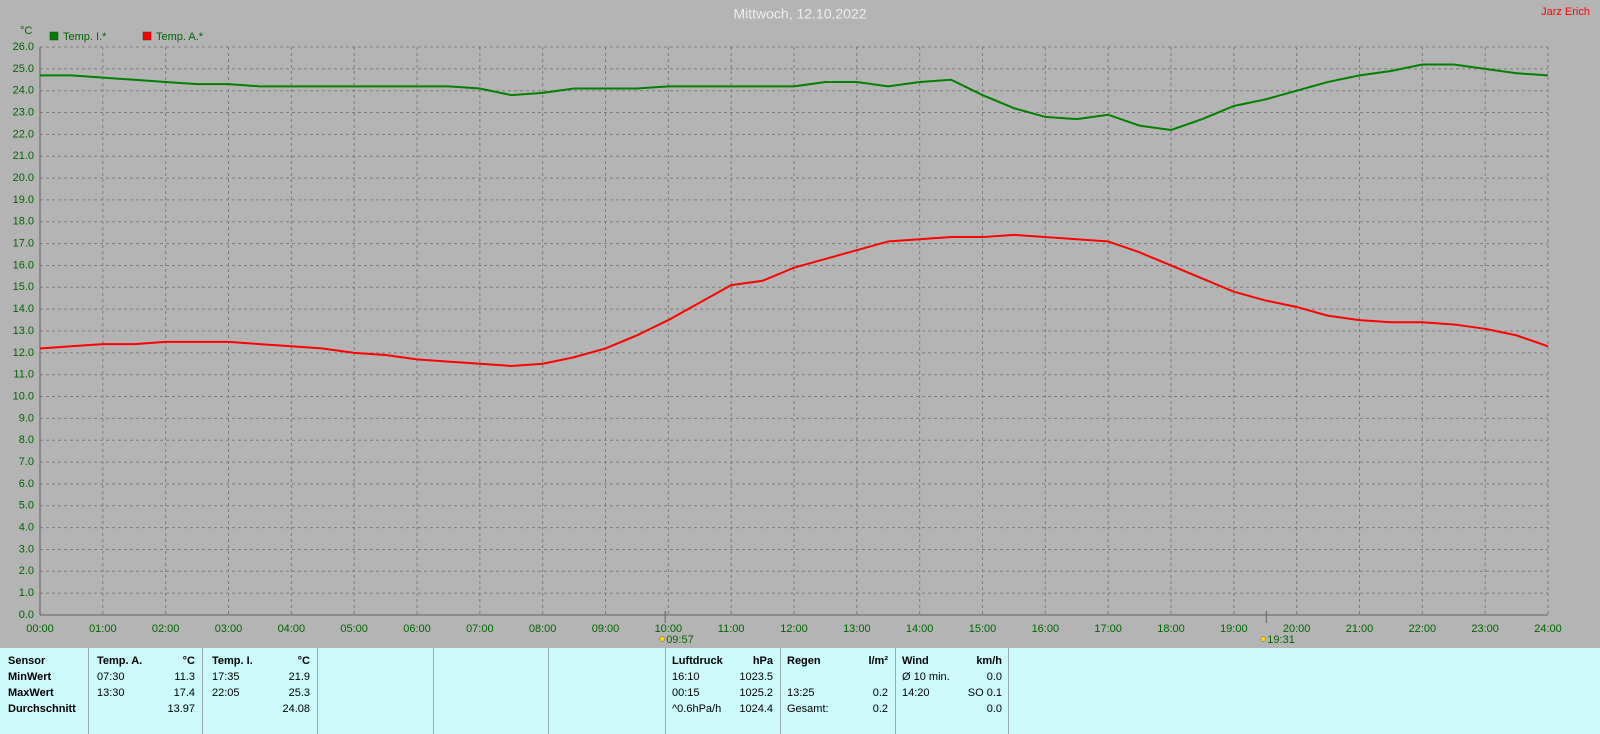  Describe the element at coordinates (26, 593) in the screenshot. I see `y-tick-label: 1.0` at that location.